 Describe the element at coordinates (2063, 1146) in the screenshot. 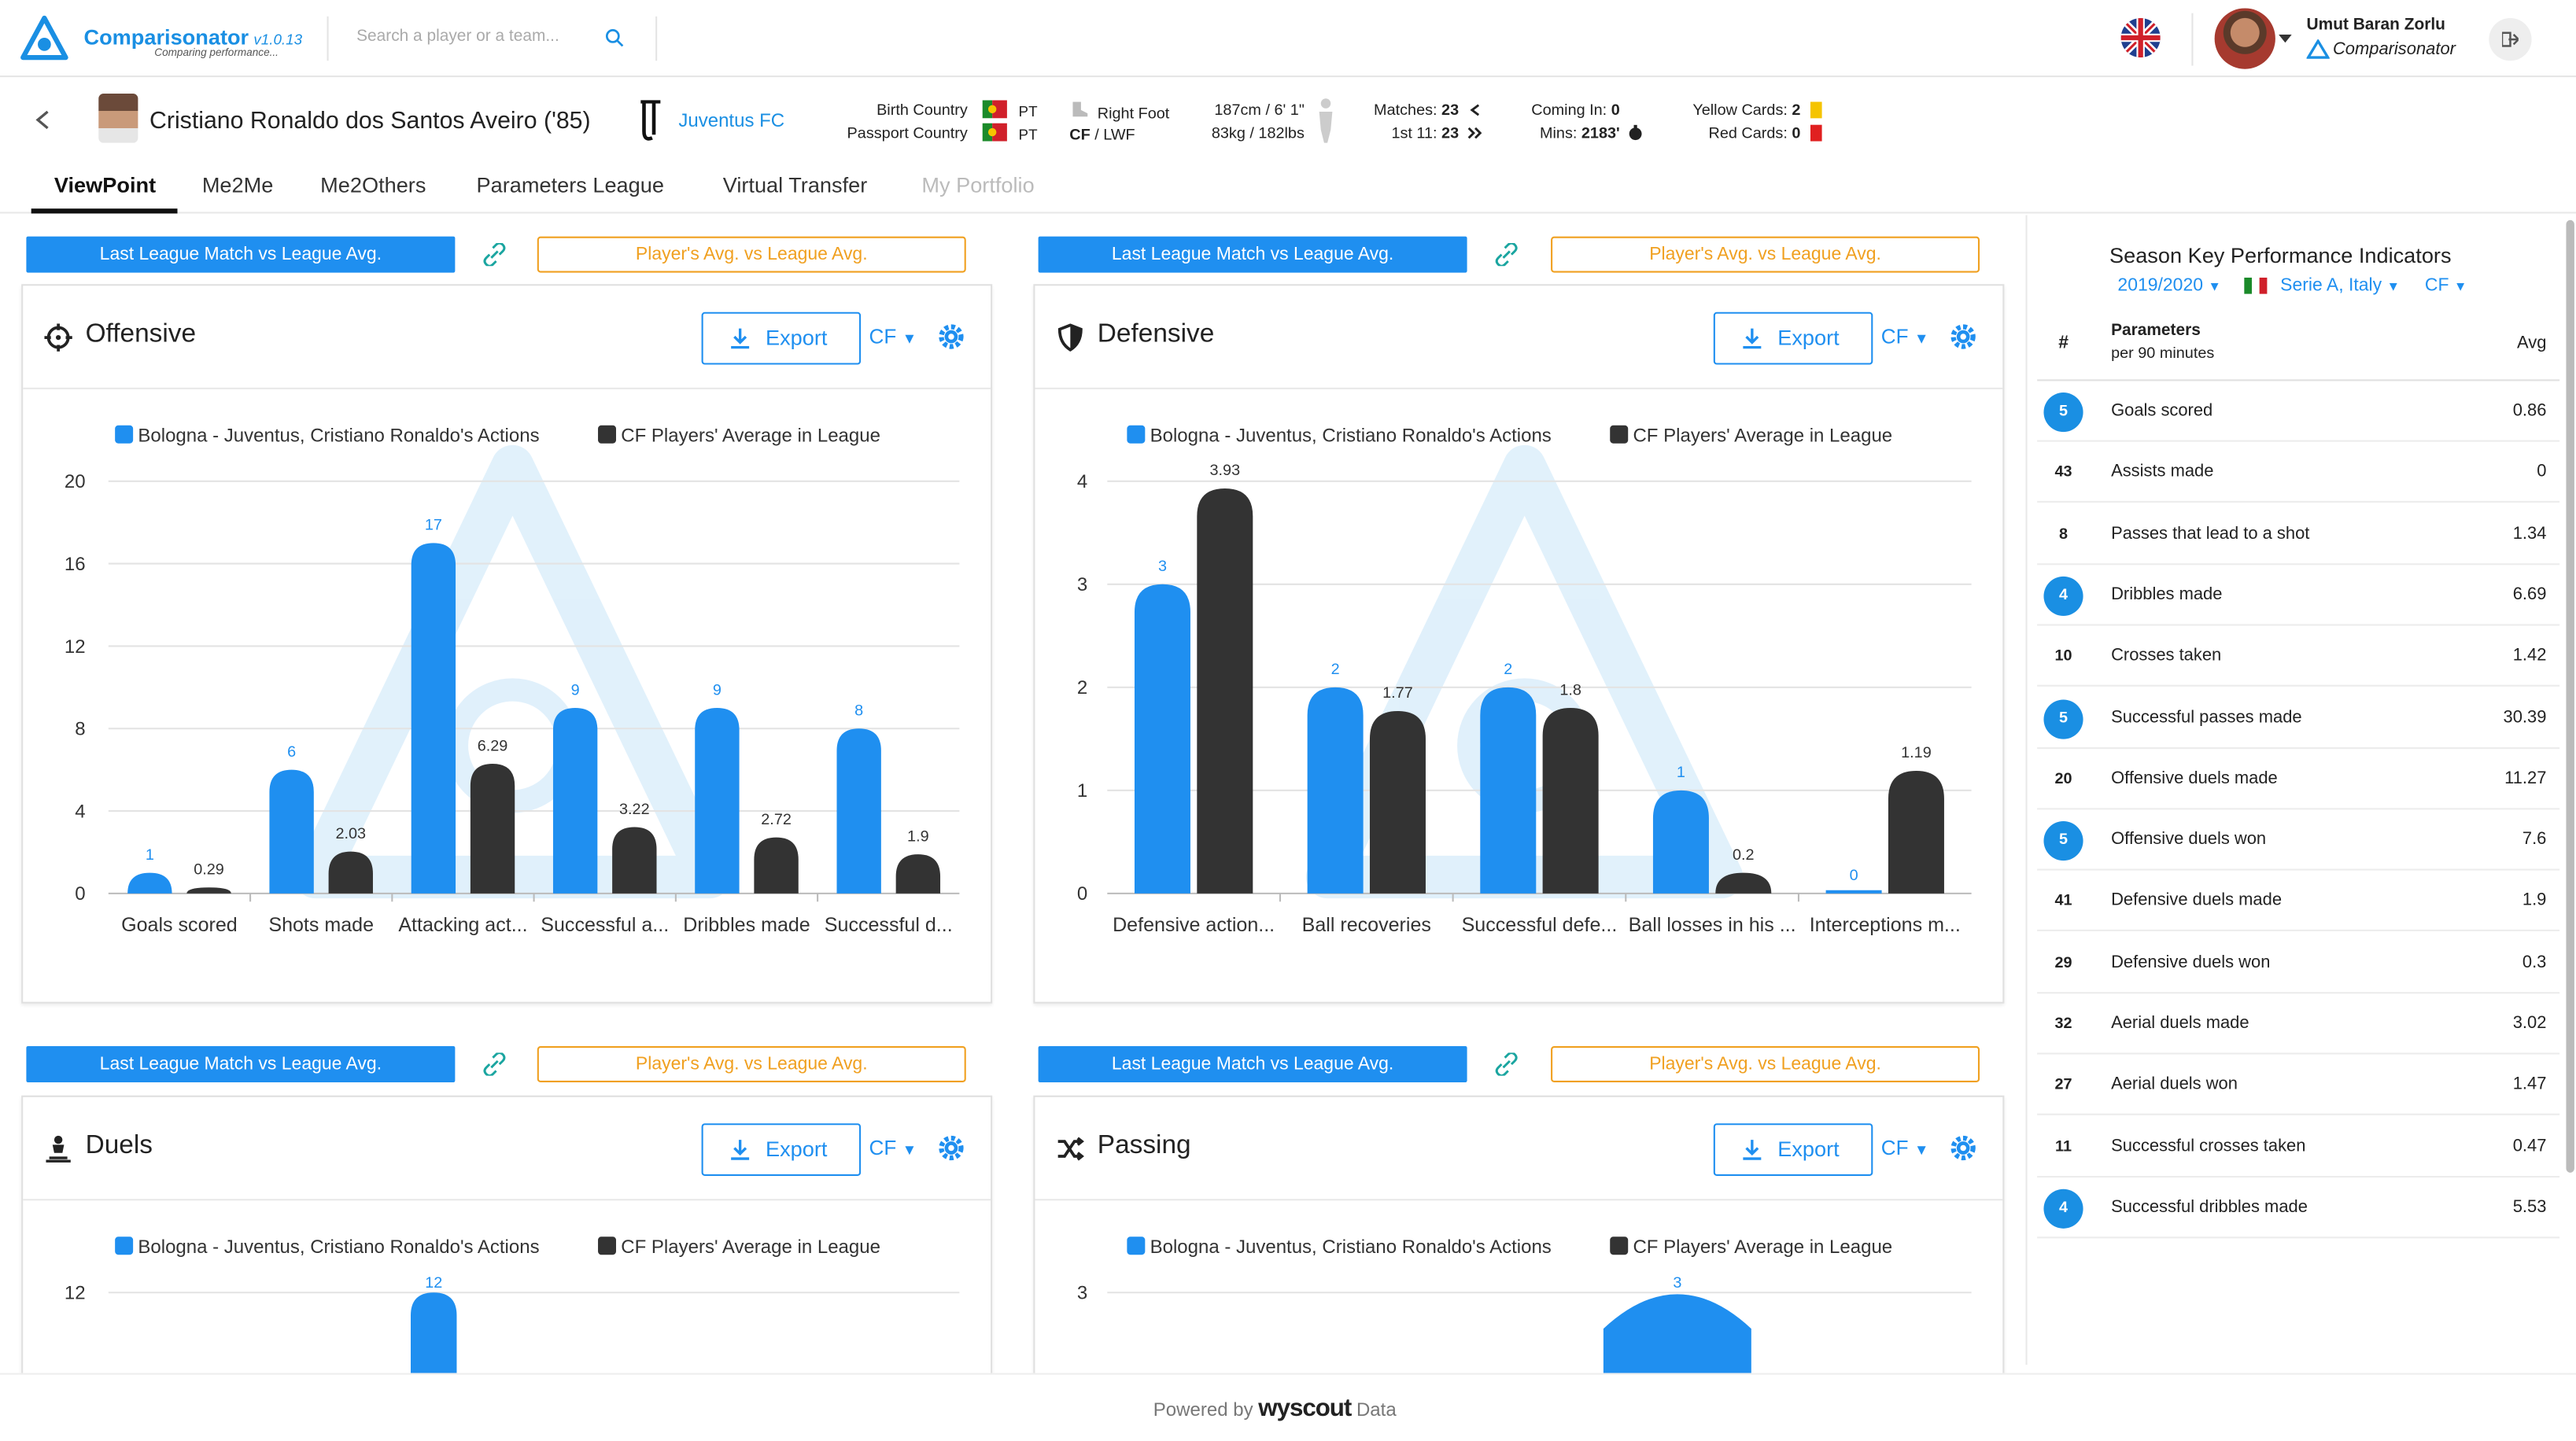

I see `rank-value: 11` at that location.